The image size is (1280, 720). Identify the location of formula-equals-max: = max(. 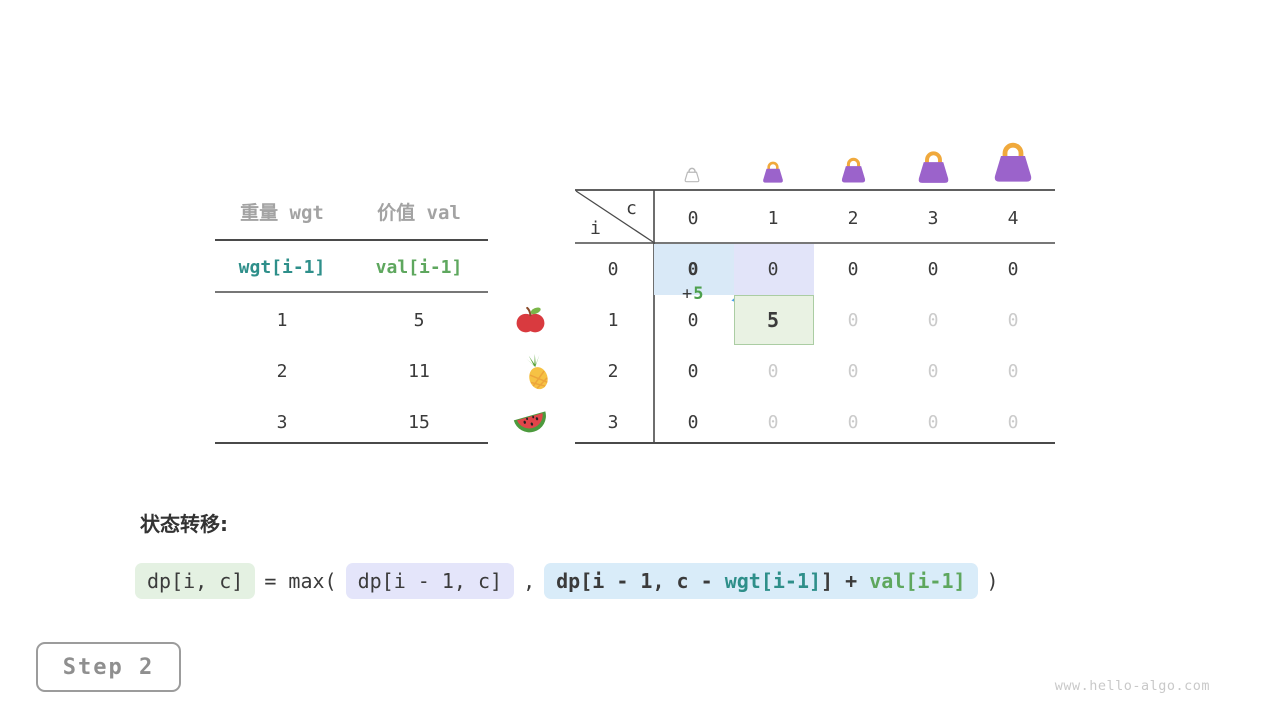
(300, 581).